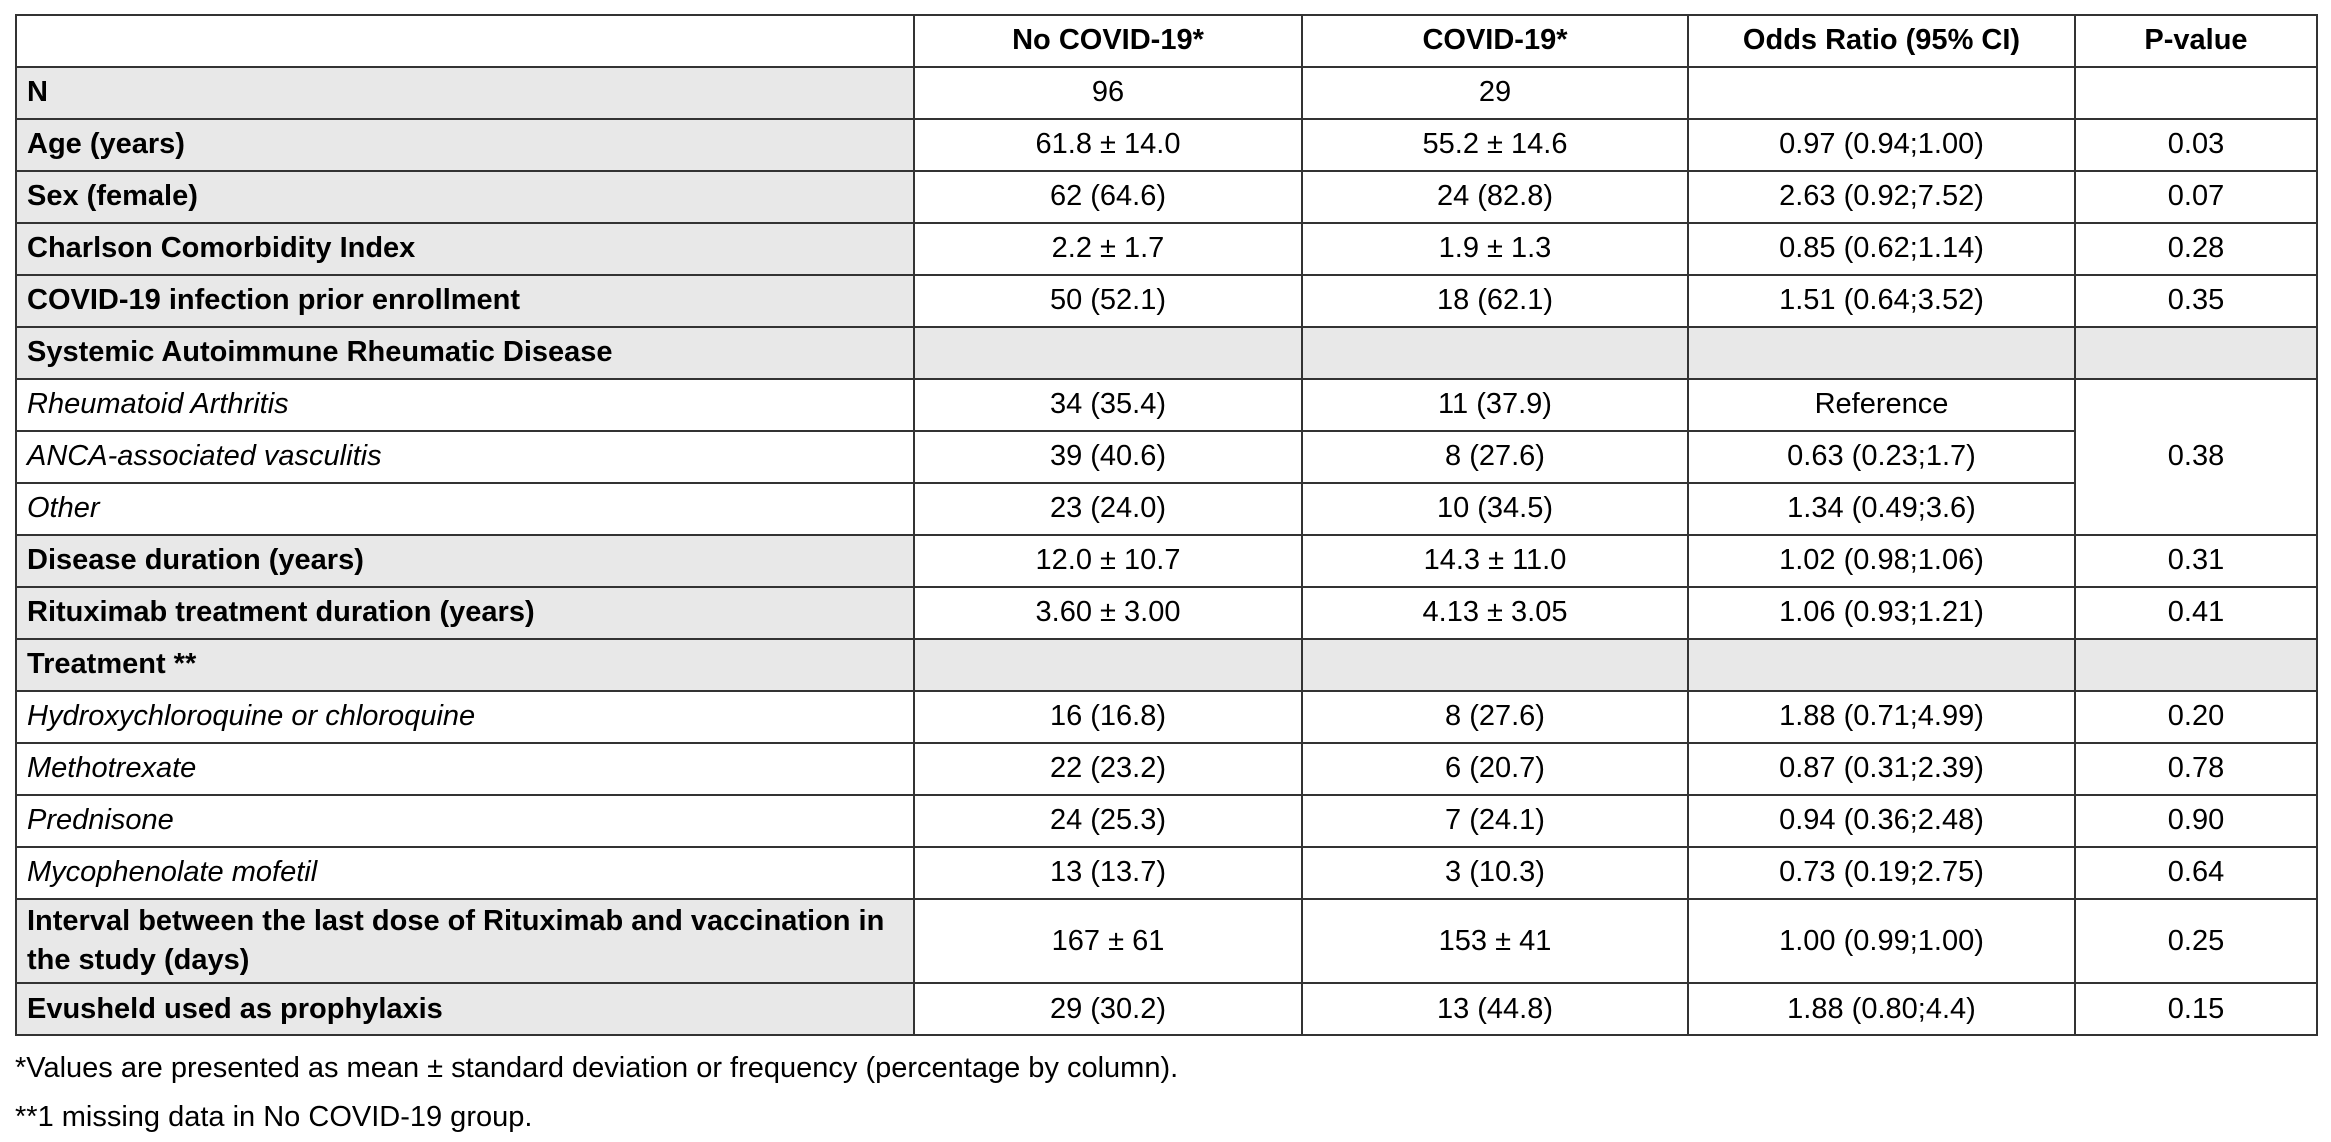 The height and width of the screenshot is (1142, 2331). What do you see at coordinates (465, 873) in the screenshot?
I see `row-label: Mycophenolate mofetil` at bounding box center [465, 873].